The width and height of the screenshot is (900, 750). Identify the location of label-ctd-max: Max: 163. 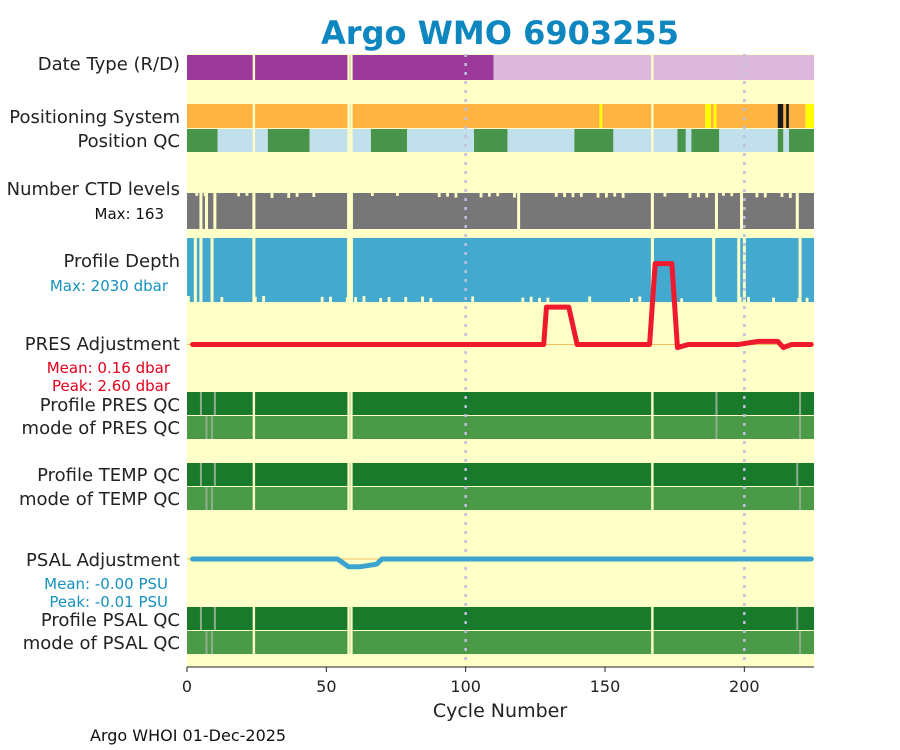
(129, 214).